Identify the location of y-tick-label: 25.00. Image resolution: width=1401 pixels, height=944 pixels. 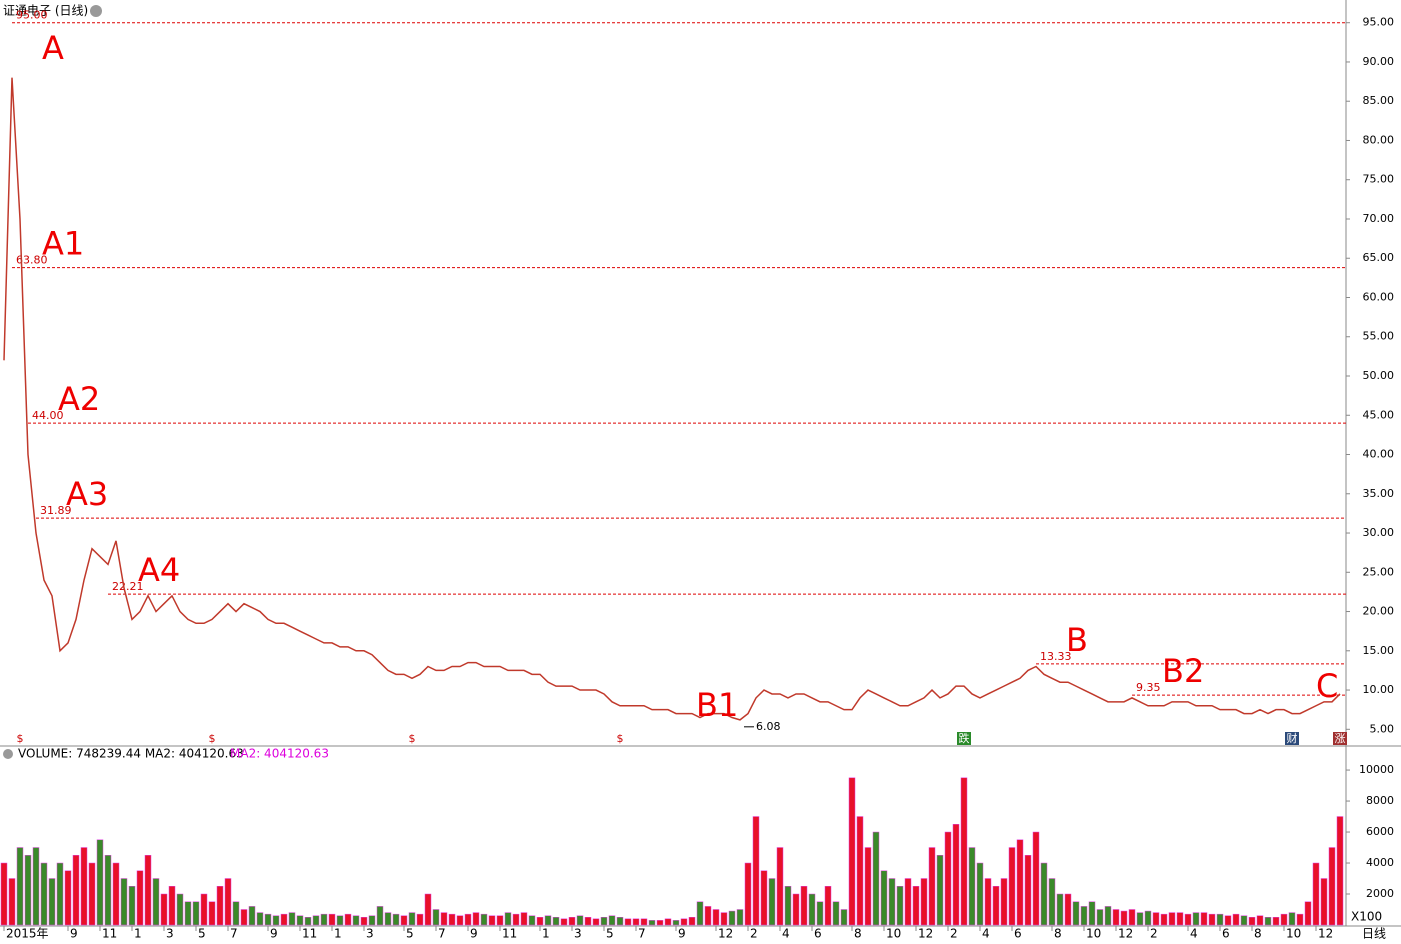
(1379, 571).